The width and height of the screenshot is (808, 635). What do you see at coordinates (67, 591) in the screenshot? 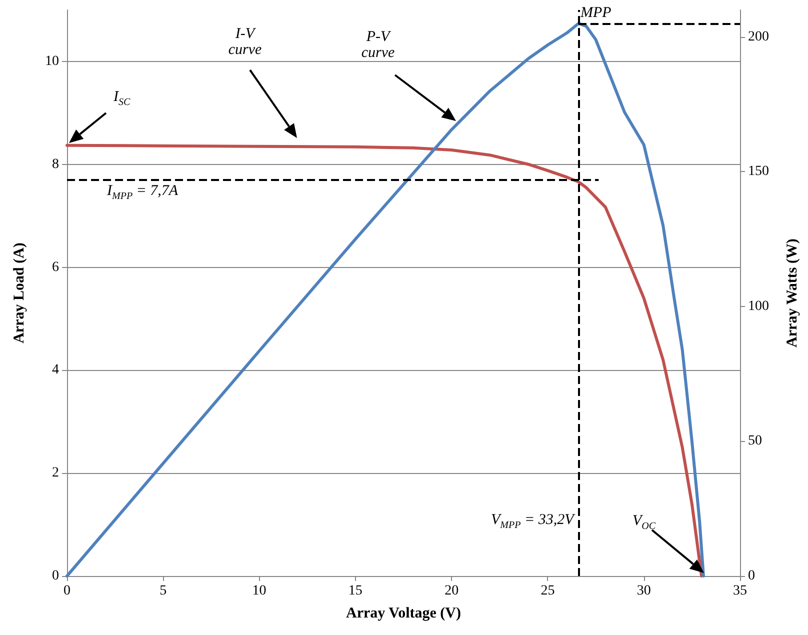
I see `x-tick-label: 0` at bounding box center [67, 591].